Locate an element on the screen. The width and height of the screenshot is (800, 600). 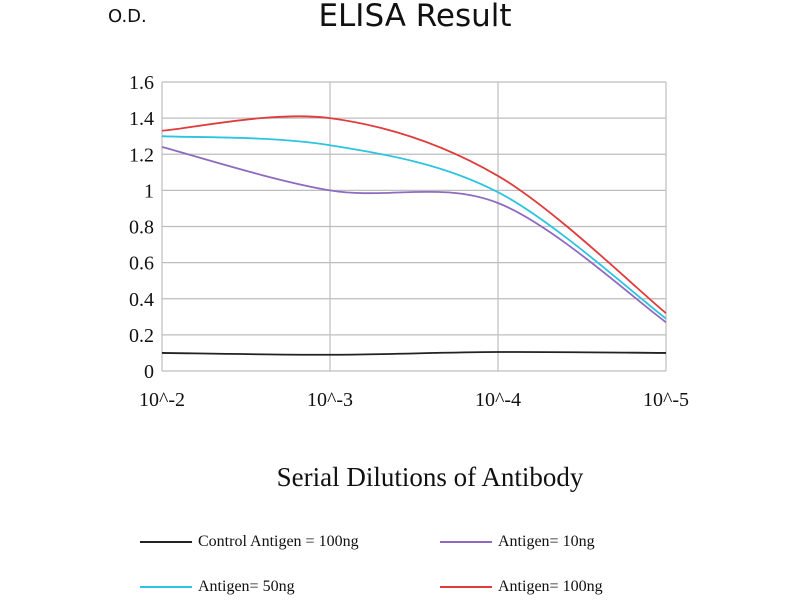
legend-label-50ng: Antigen= 50ng is located at coordinates (246, 586).